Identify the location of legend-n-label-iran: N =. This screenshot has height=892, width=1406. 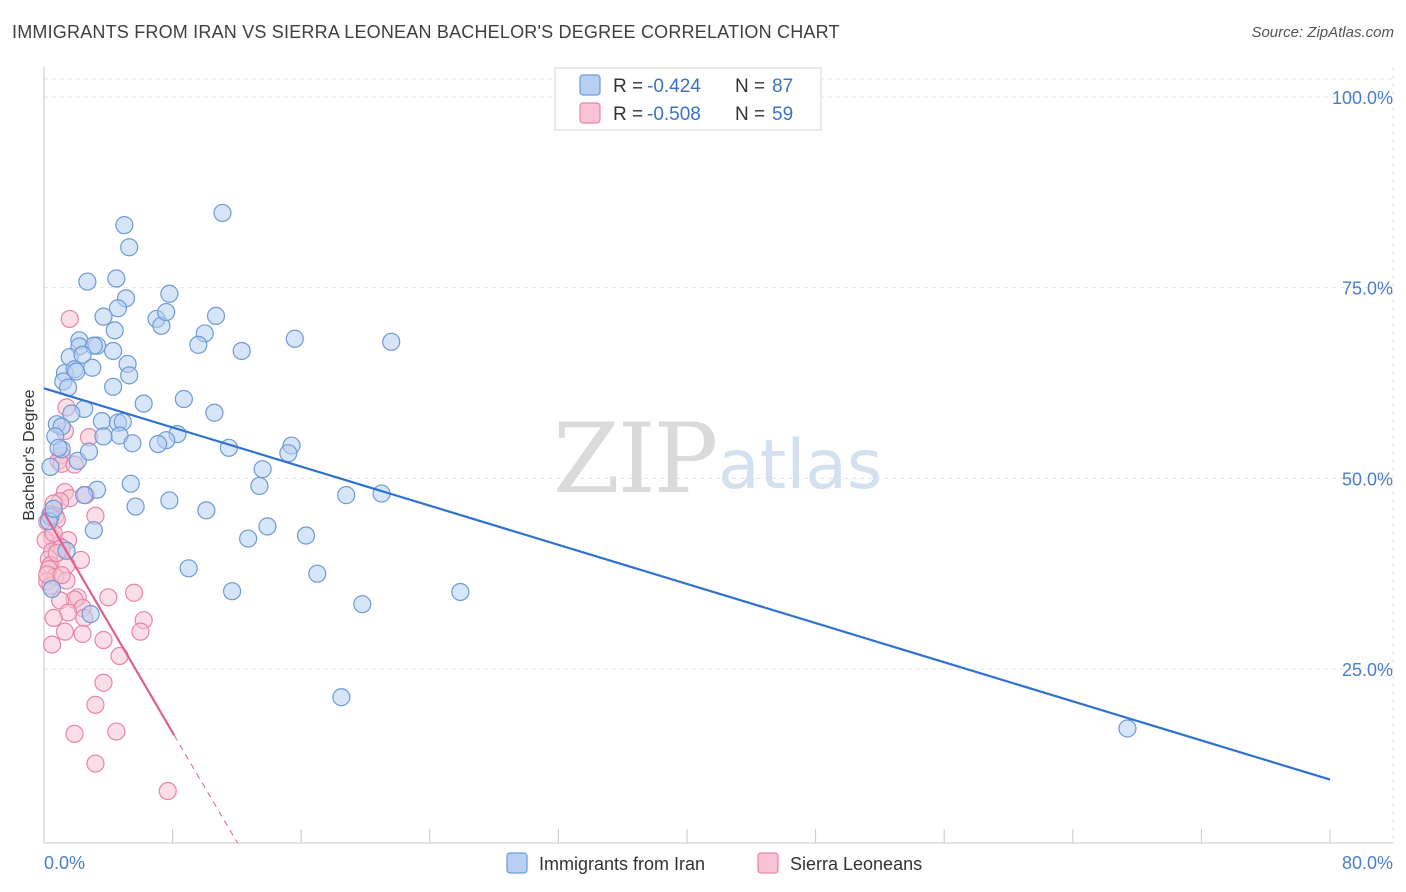
(750, 86).